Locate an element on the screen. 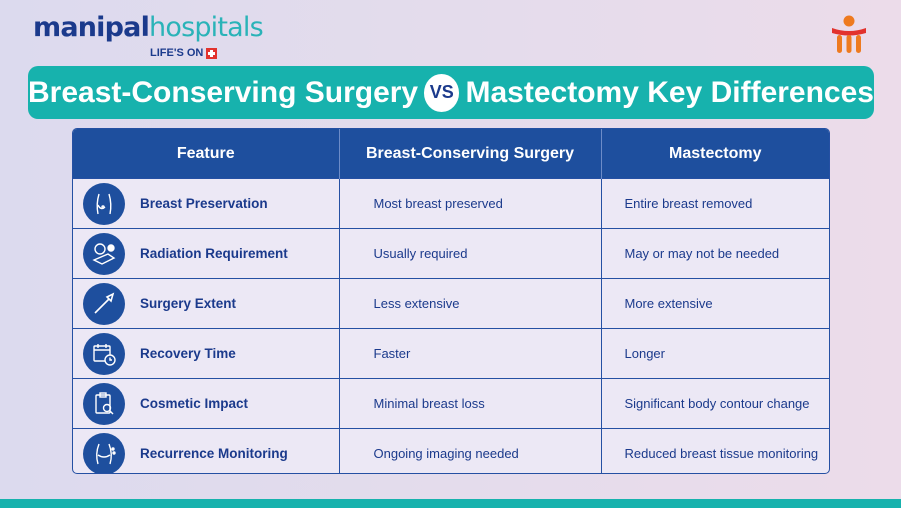 The height and width of the screenshot is (508, 901). mastectomy-cell: Reduced breast tissue monitoring is located at coordinates (715, 450).